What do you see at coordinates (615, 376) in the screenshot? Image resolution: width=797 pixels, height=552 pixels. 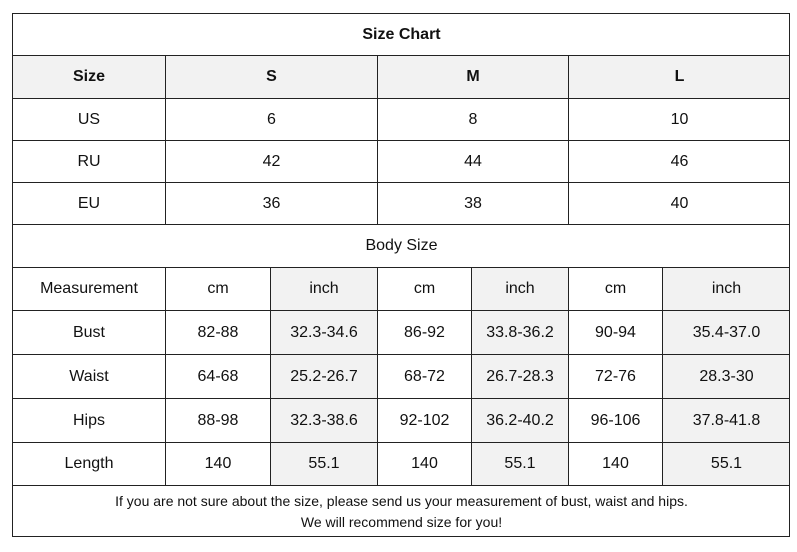 I see `body-cell: 72-76` at bounding box center [615, 376].